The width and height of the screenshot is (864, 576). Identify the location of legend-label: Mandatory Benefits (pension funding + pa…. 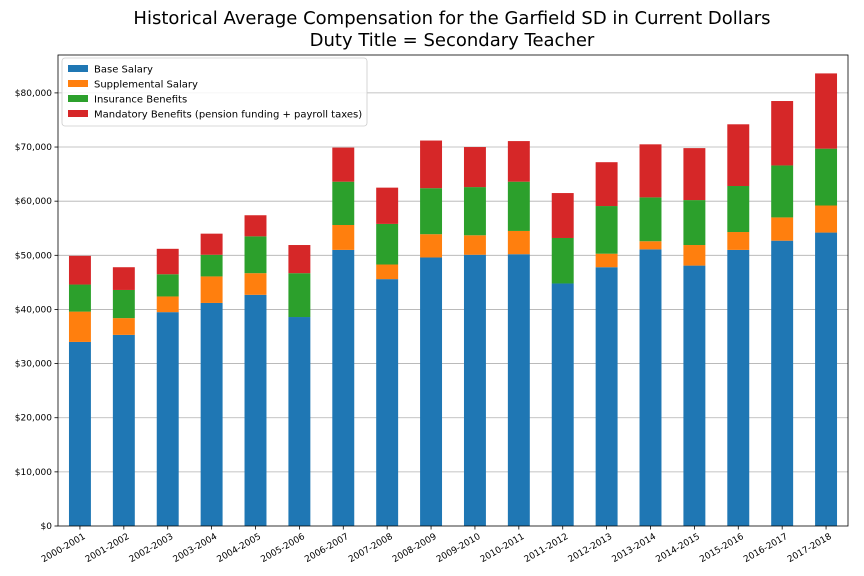
(228, 115).